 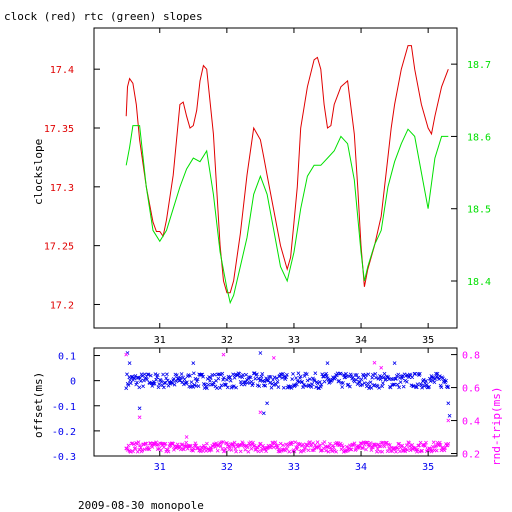 What do you see at coordinates (59, 129) in the screenshot?
I see `top-ytick-label: 17.35` at bounding box center [59, 129].